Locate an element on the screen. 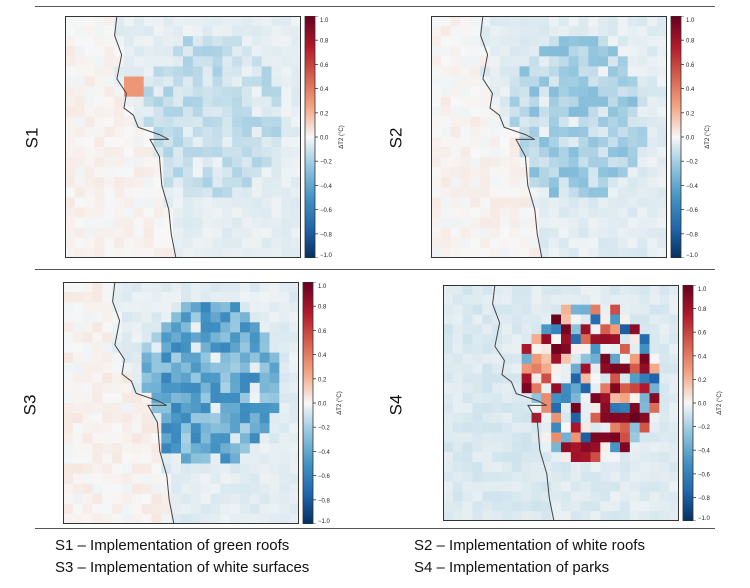 The image size is (750, 588). coastline is located at coordinates (511, 137).